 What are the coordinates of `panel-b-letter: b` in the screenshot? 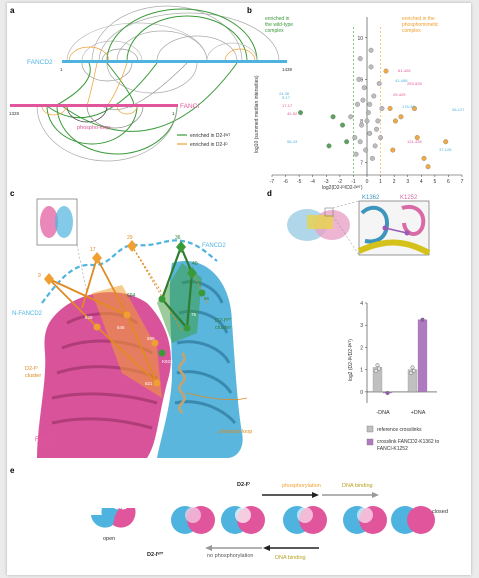 It's located at (249, 10).